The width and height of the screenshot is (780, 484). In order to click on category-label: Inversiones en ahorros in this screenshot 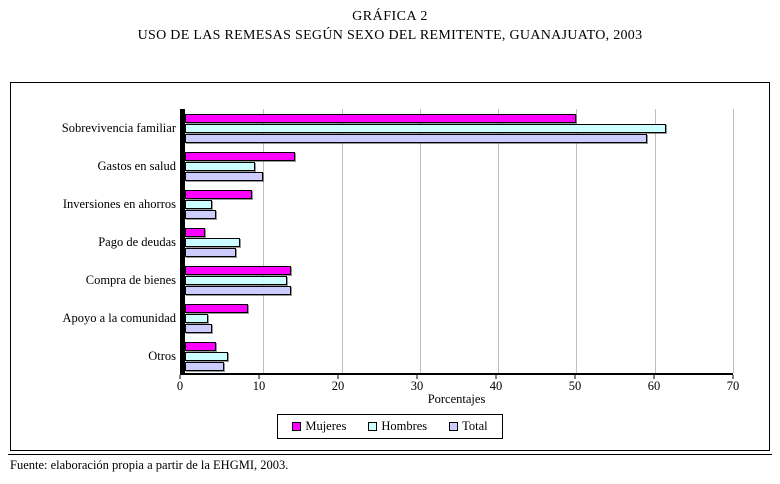, I will do `click(119, 203)`.